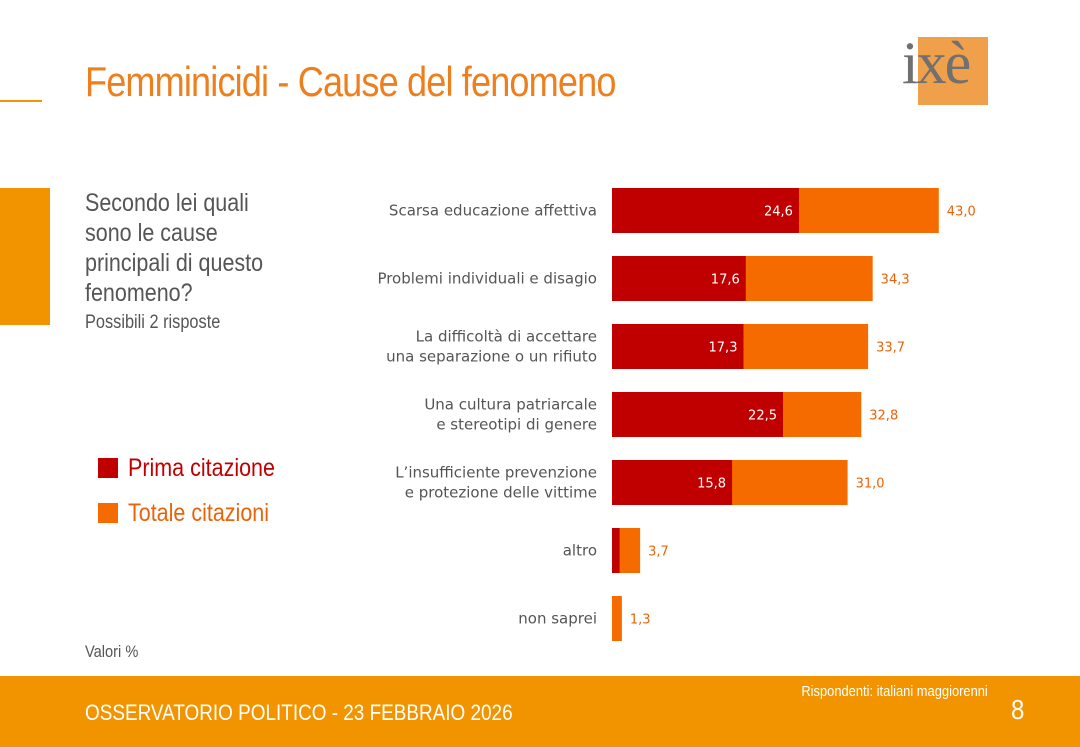  I want to click on legend-label-total: Totale citazioni, so click(199, 512).